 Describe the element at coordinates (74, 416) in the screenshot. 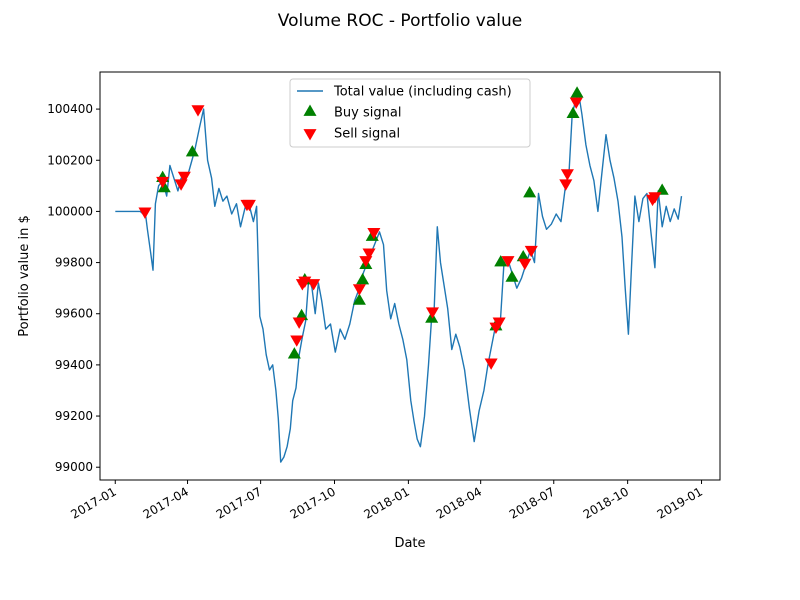

I see `y-tick-label-1: 99200` at that location.